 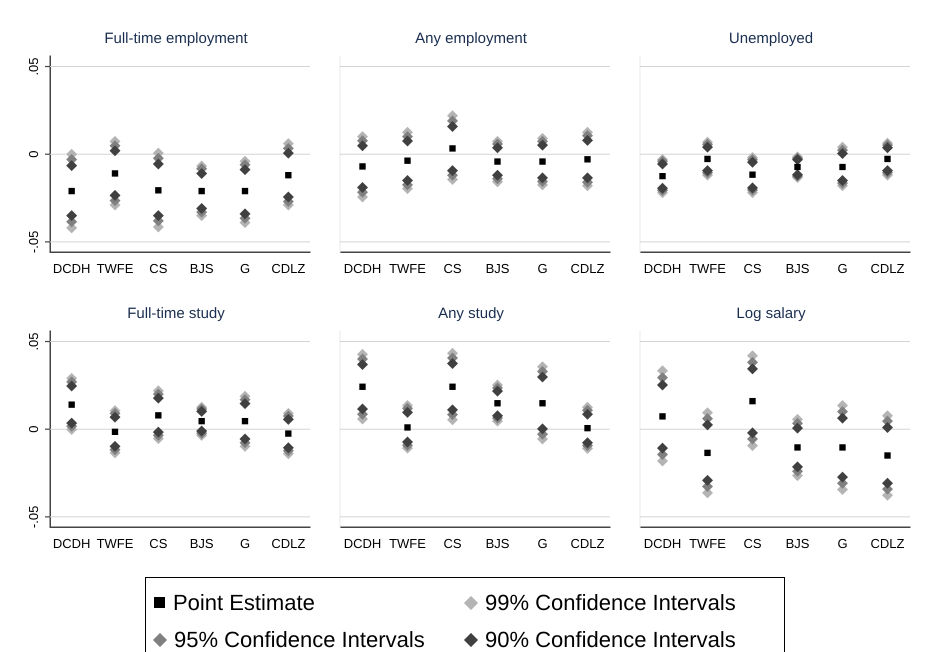 What do you see at coordinates (176, 313) in the screenshot?
I see `chart-title: Full-time study` at bounding box center [176, 313].